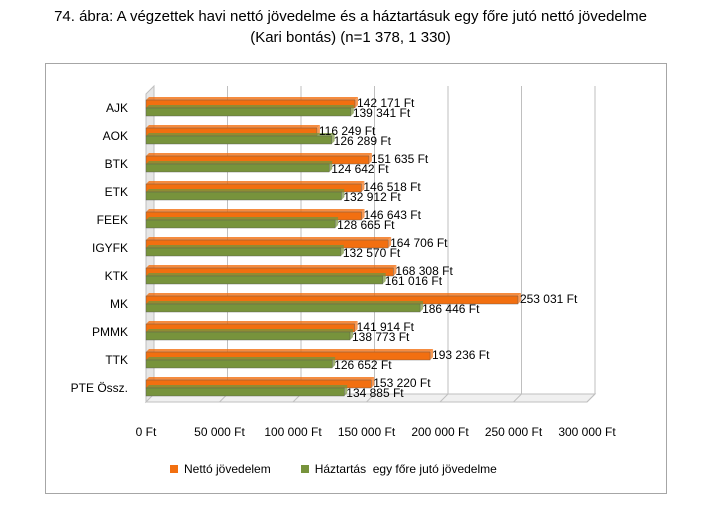 The image size is (701, 515). Describe the element at coordinates (393, 215) in the screenshot. I see `data-label-netto: 146 643 Ft` at that location.